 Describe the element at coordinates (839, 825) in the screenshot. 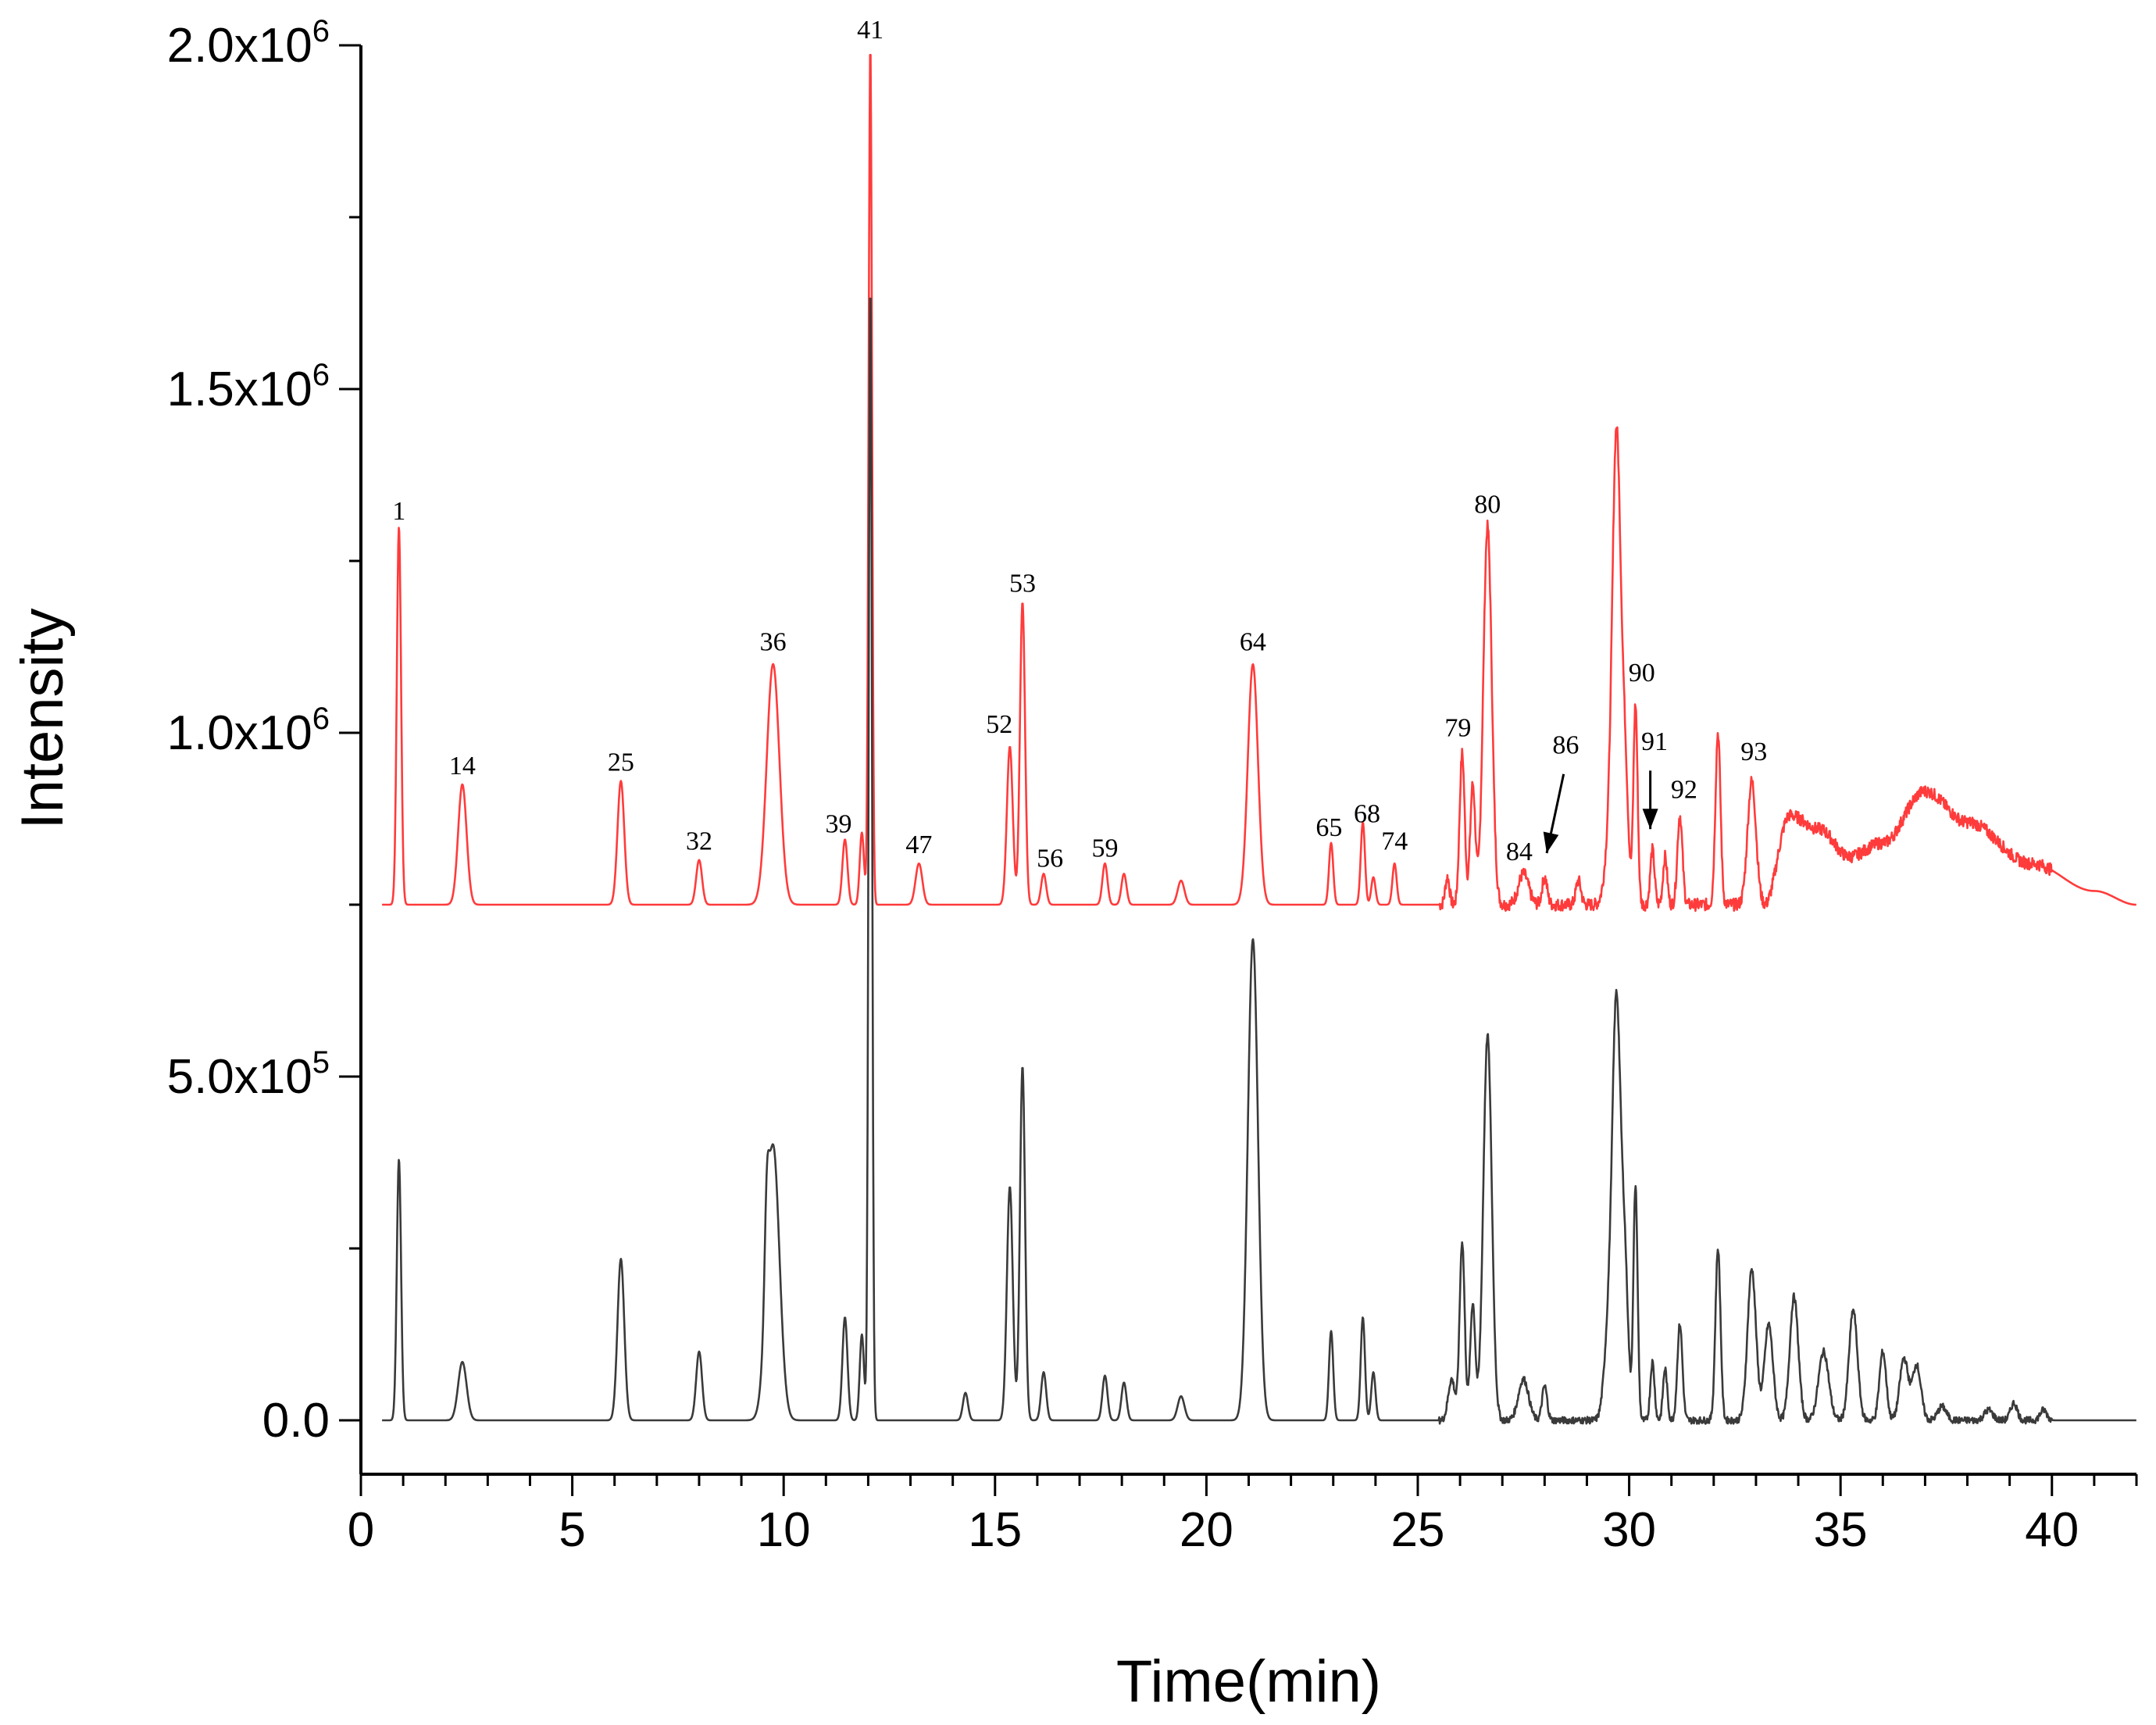

I see `peak-label-39: 39` at that location.